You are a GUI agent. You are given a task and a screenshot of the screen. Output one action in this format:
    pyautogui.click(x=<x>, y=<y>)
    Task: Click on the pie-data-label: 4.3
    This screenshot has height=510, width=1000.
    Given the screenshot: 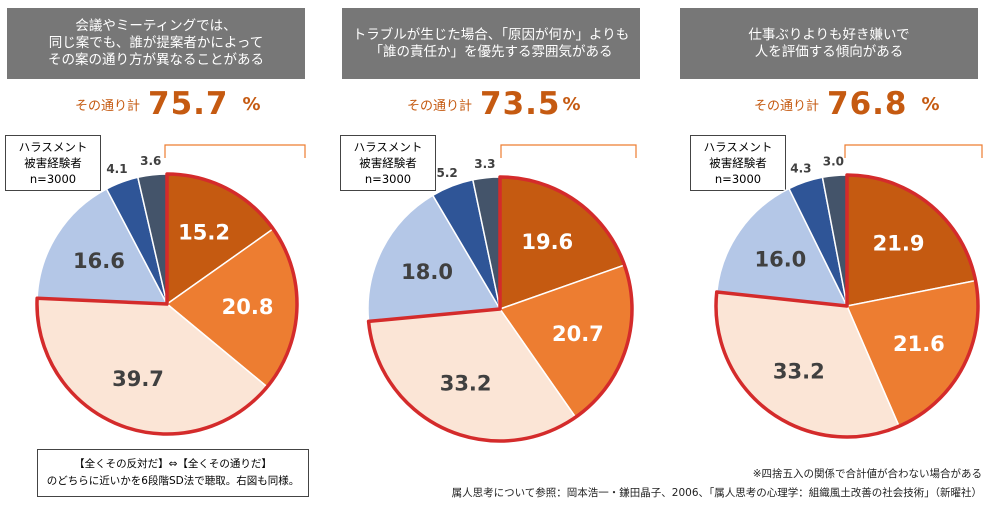 What is the action you would take?
    pyautogui.click(x=800, y=169)
    